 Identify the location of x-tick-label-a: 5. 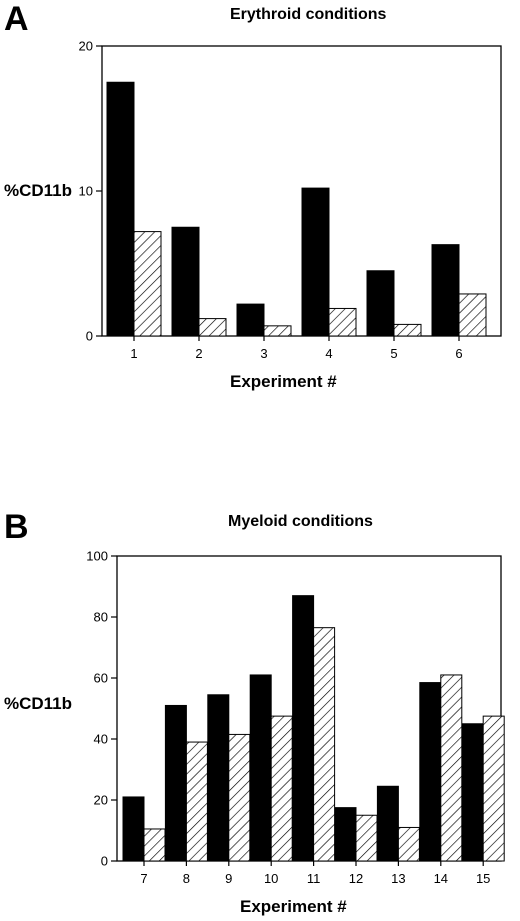
(393, 353).